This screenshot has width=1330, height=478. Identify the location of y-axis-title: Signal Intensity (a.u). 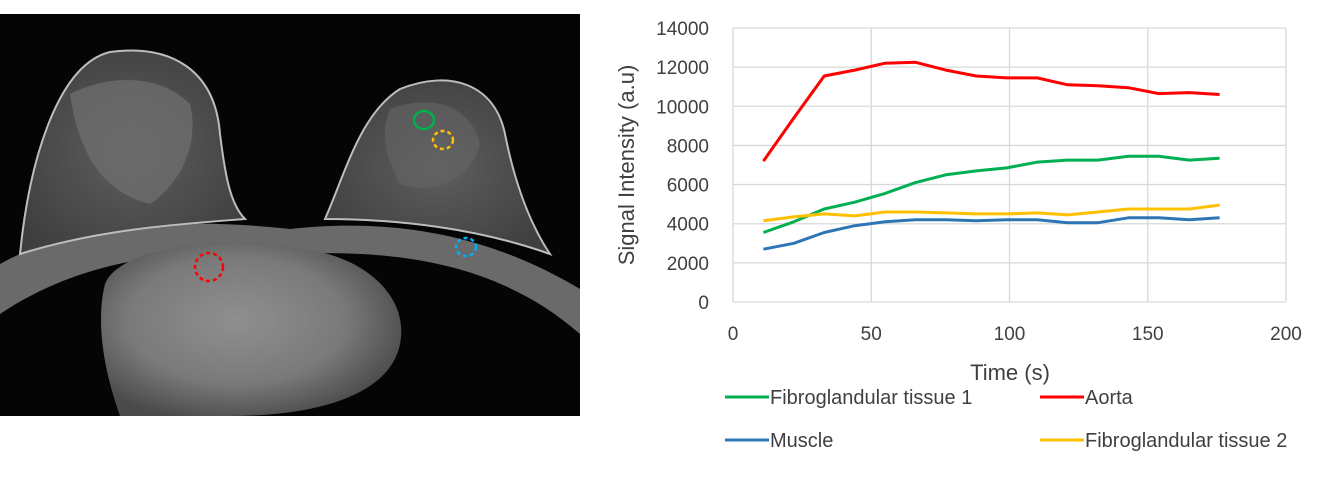
(626, 165).